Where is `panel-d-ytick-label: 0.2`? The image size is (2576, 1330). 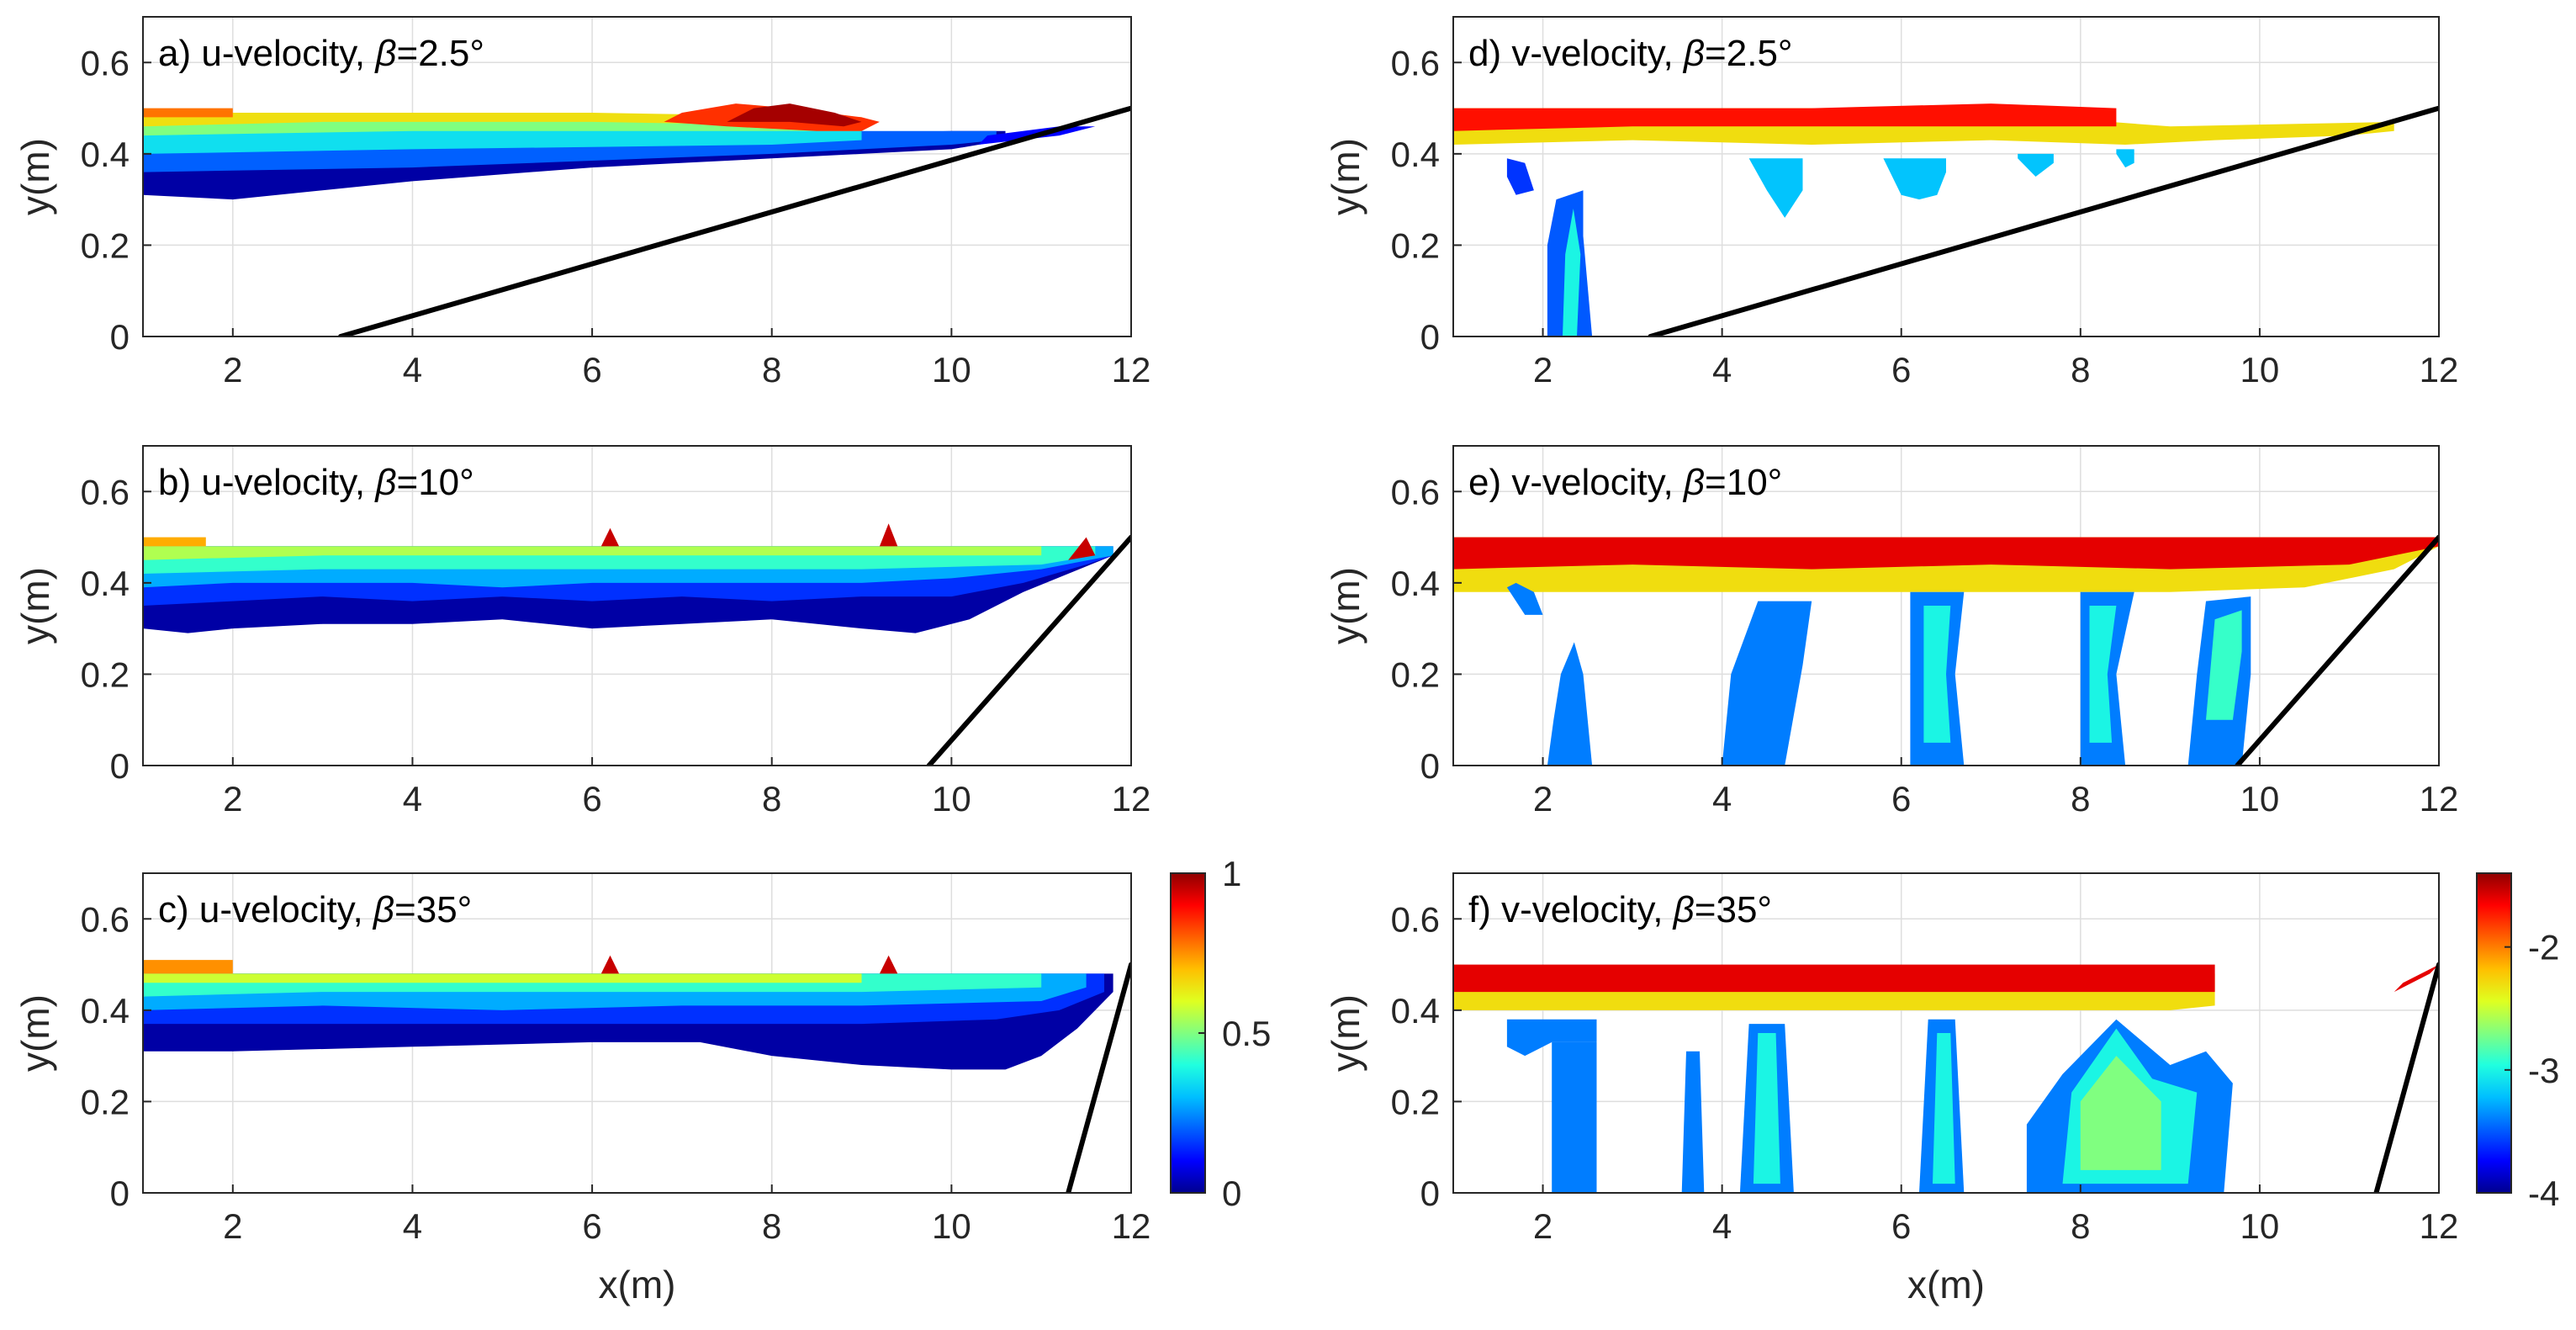
panel-d-ytick-label: 0.2 is located at coordinates (1415, 245).